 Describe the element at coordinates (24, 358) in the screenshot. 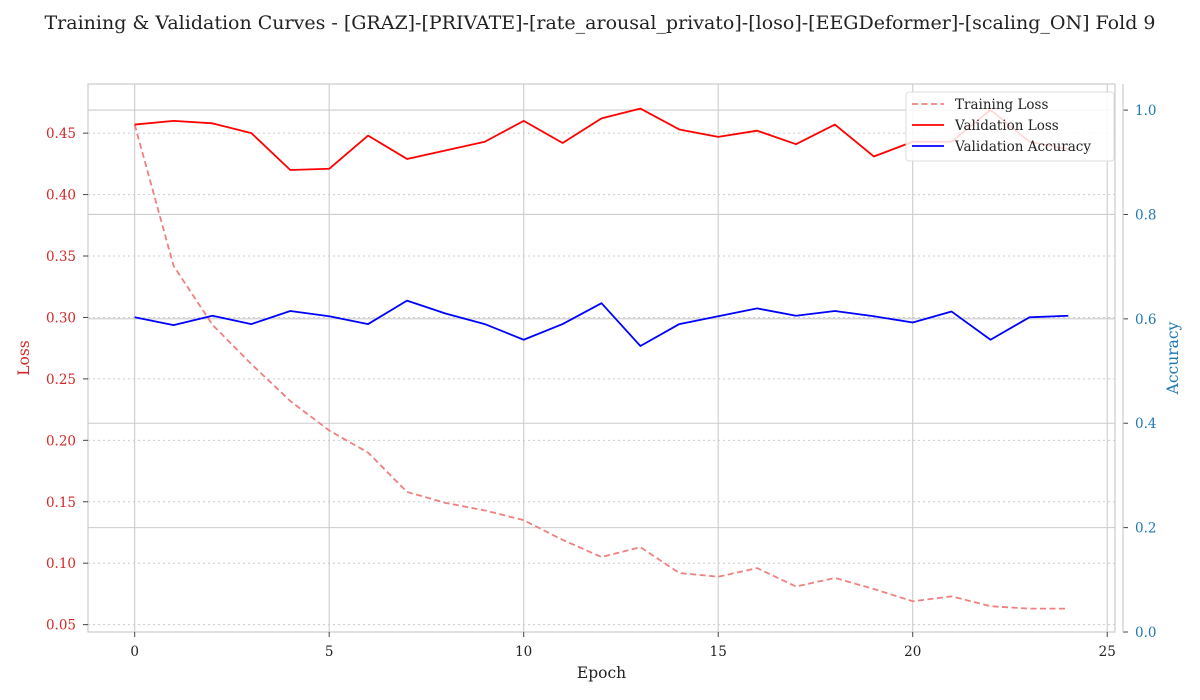

I see `y-axis-label-loss: Loss` at that location.